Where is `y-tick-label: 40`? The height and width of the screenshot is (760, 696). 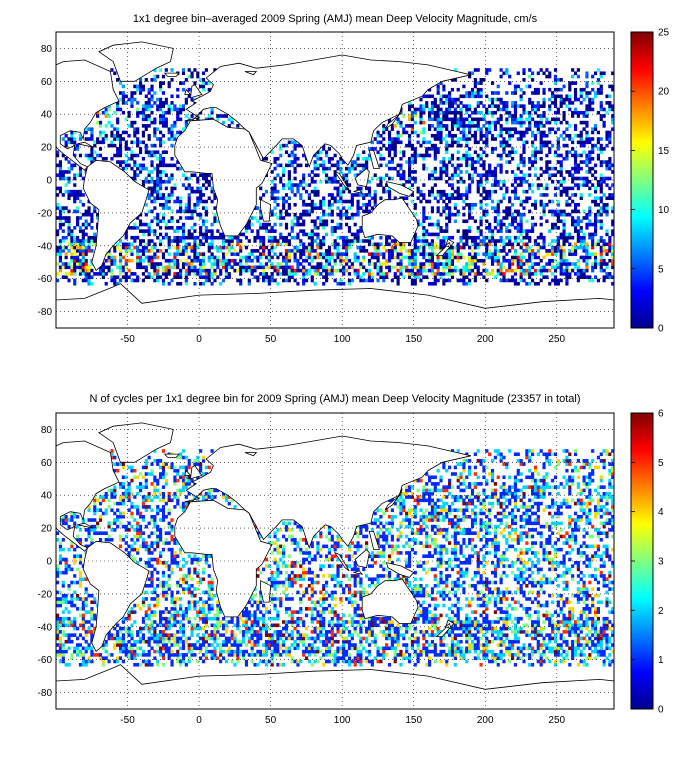 y-tick-label: 40 is located at coordinates (47, 115).